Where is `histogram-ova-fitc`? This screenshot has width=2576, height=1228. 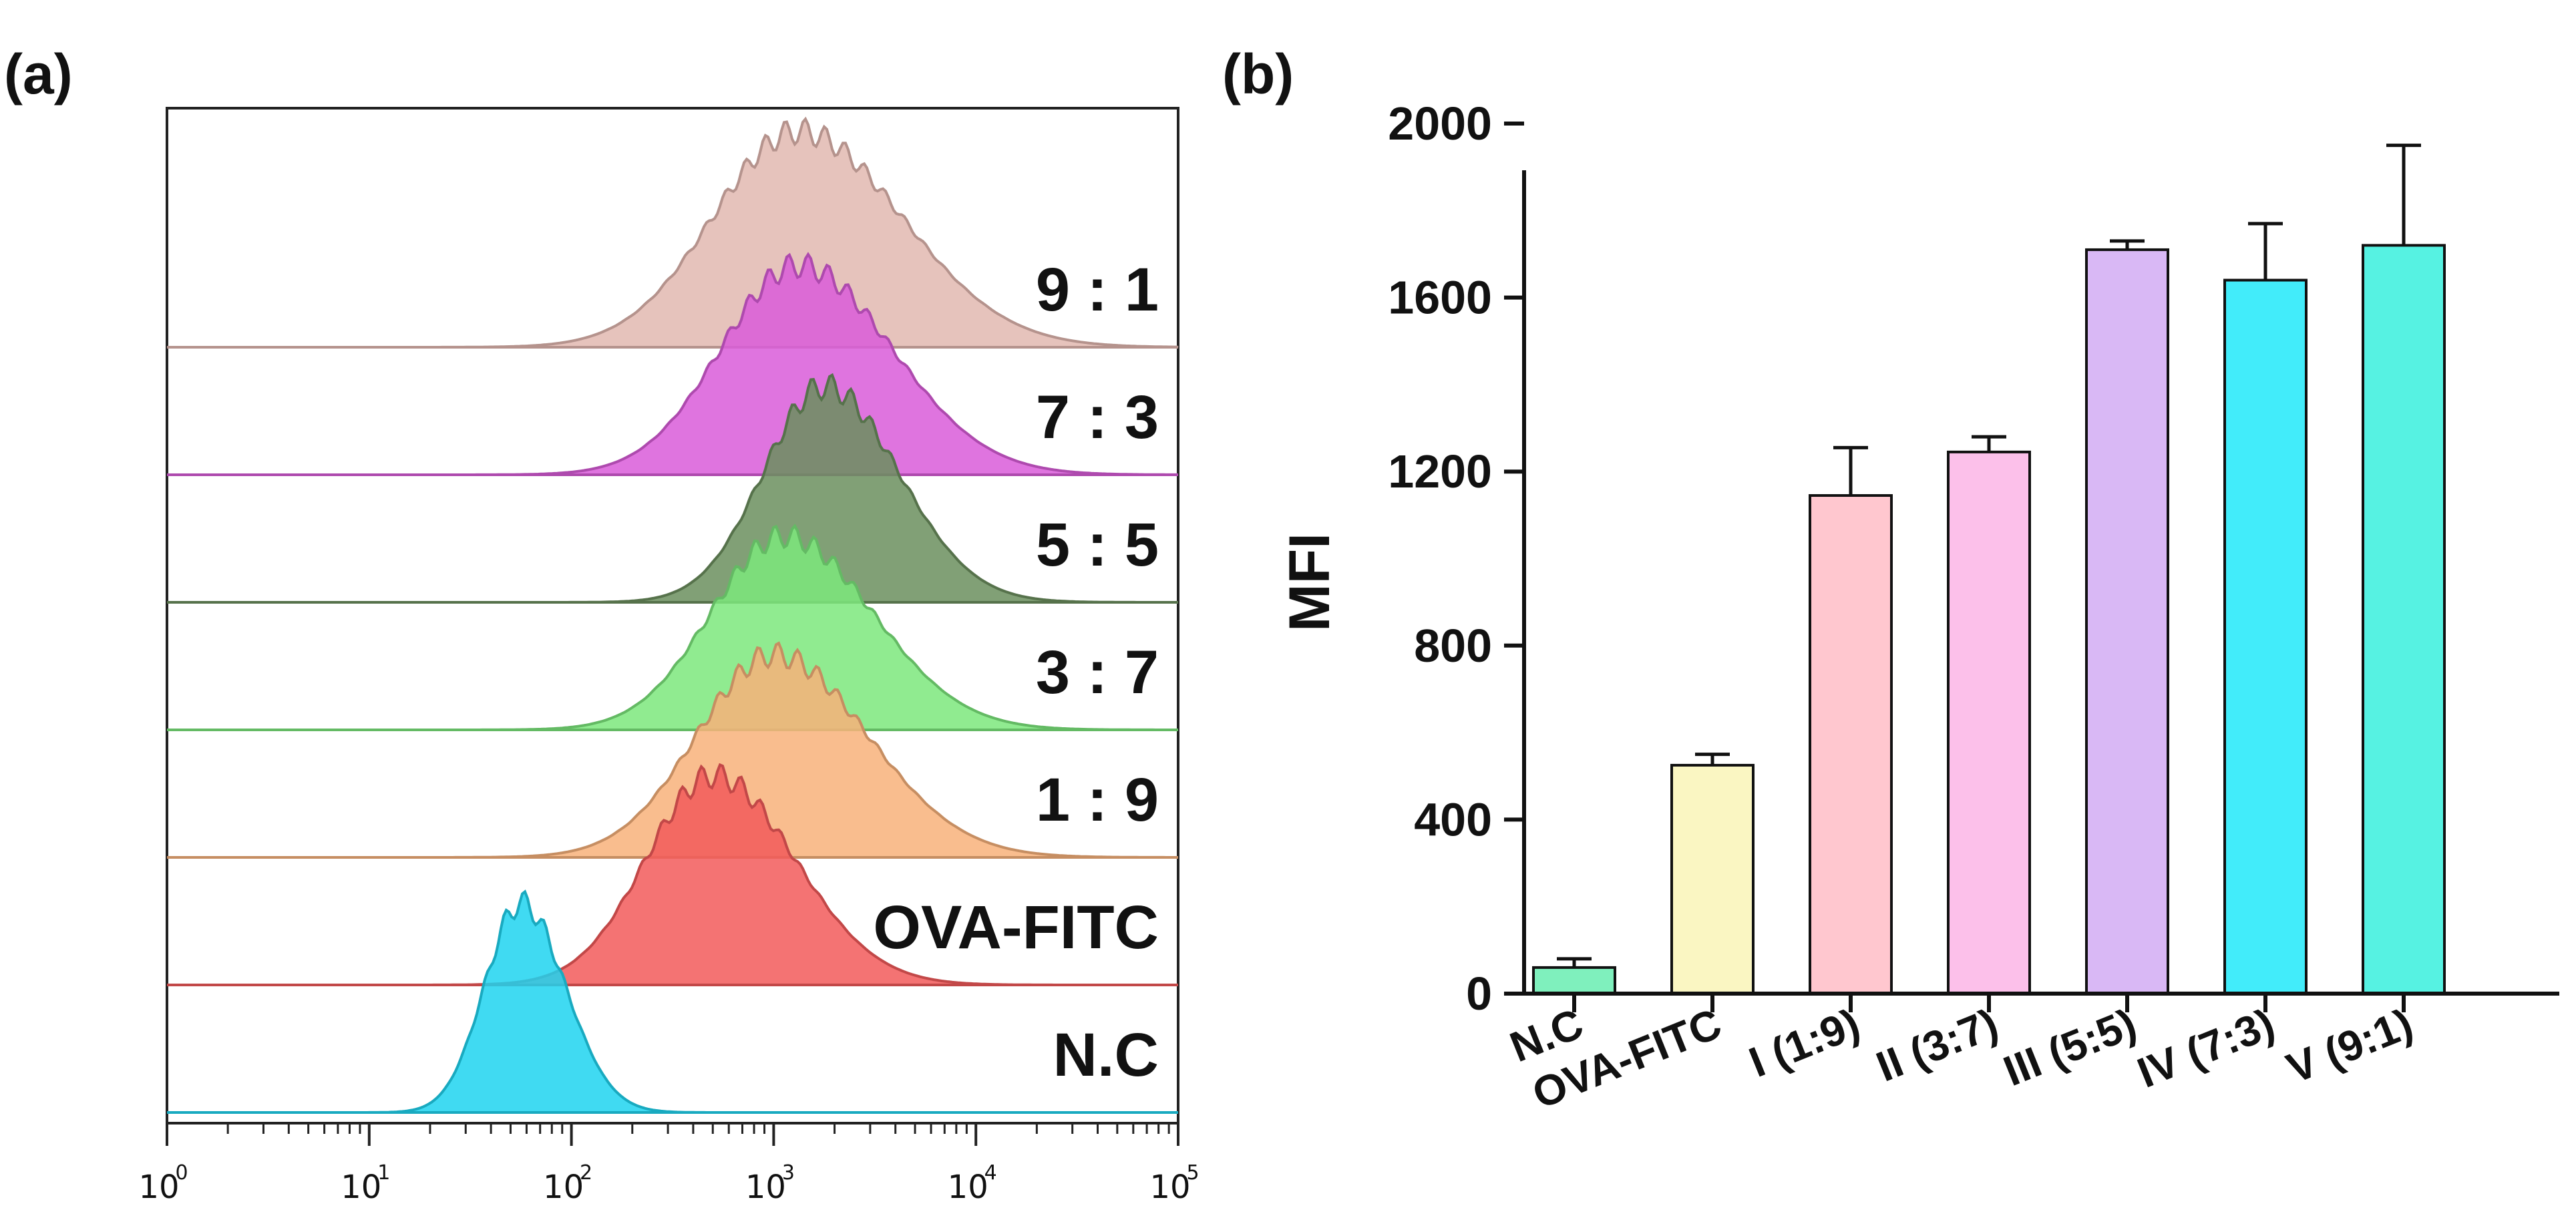 histogram-ova-fitc is located at coordinates (672, 875).